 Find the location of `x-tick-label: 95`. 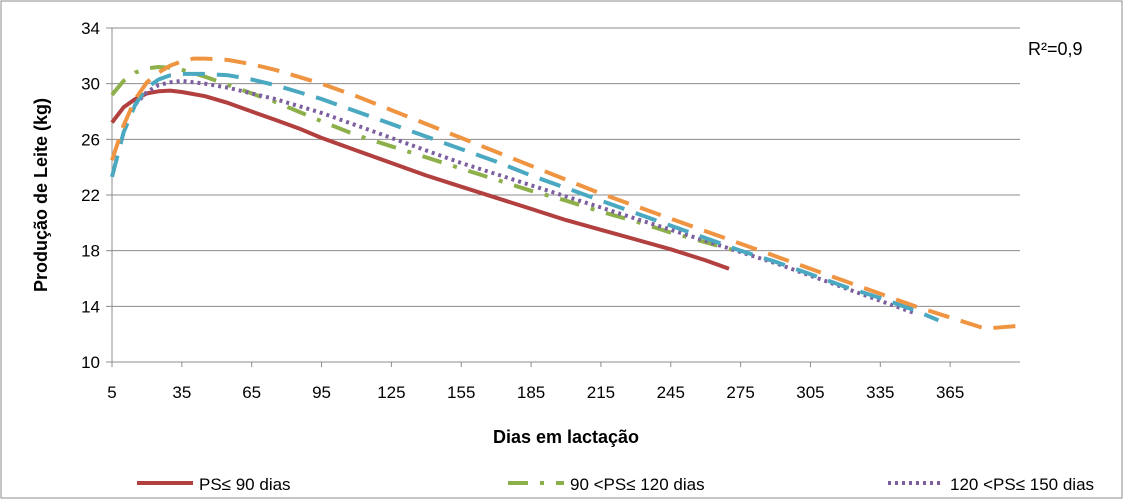

x-tick-label: 95 is located at coordinates (321, 392).